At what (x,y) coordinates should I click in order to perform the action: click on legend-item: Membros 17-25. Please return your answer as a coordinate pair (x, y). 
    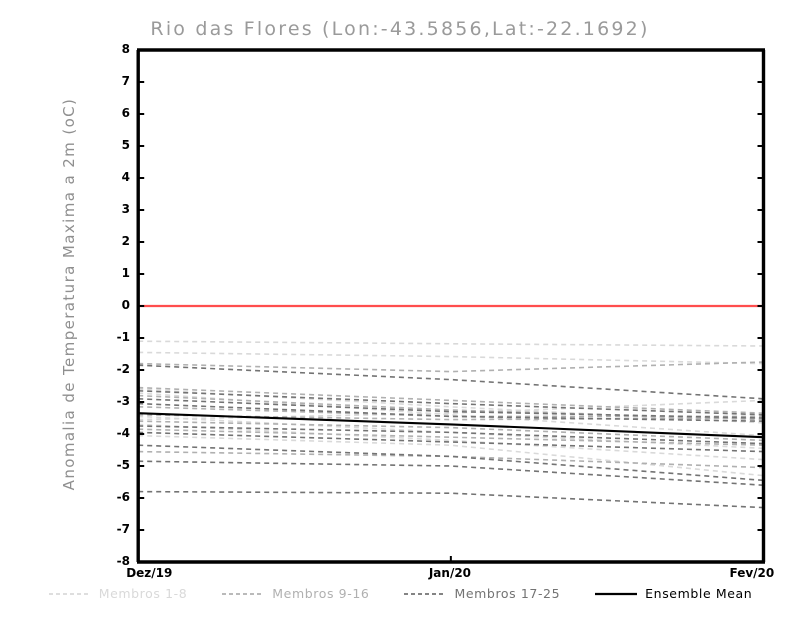
    Looking at the image, I should click on (481, 593).